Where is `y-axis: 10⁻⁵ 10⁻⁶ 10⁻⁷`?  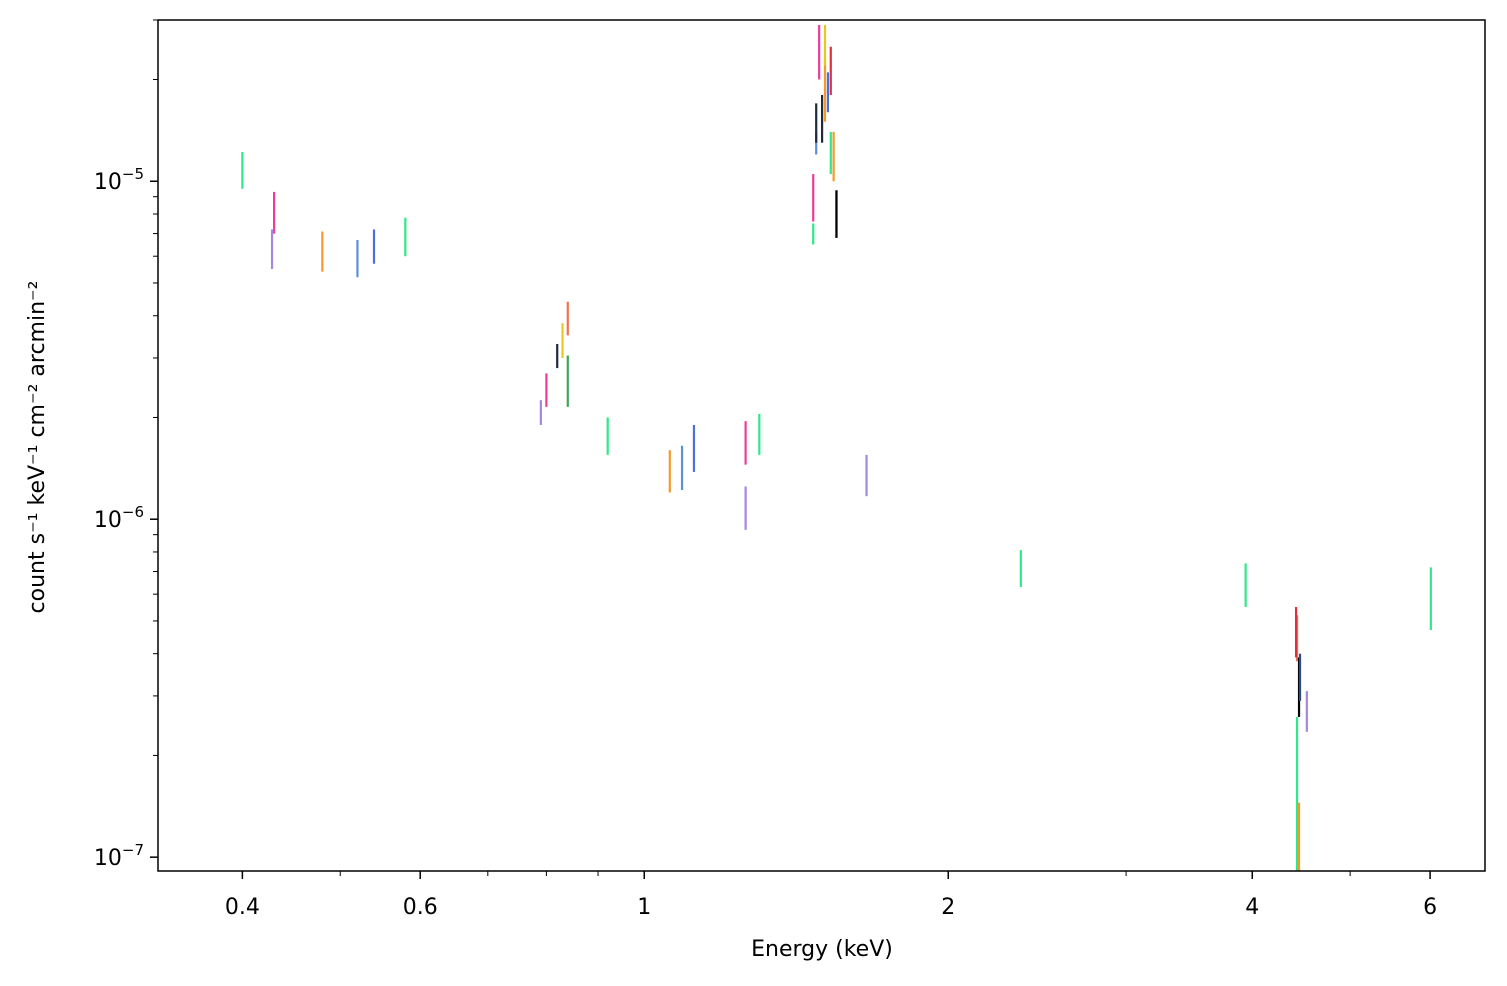 y-axis: 10⁻⁵ 10⁻⁶ 10⁻⁷ is located at coordinates (126, 445).